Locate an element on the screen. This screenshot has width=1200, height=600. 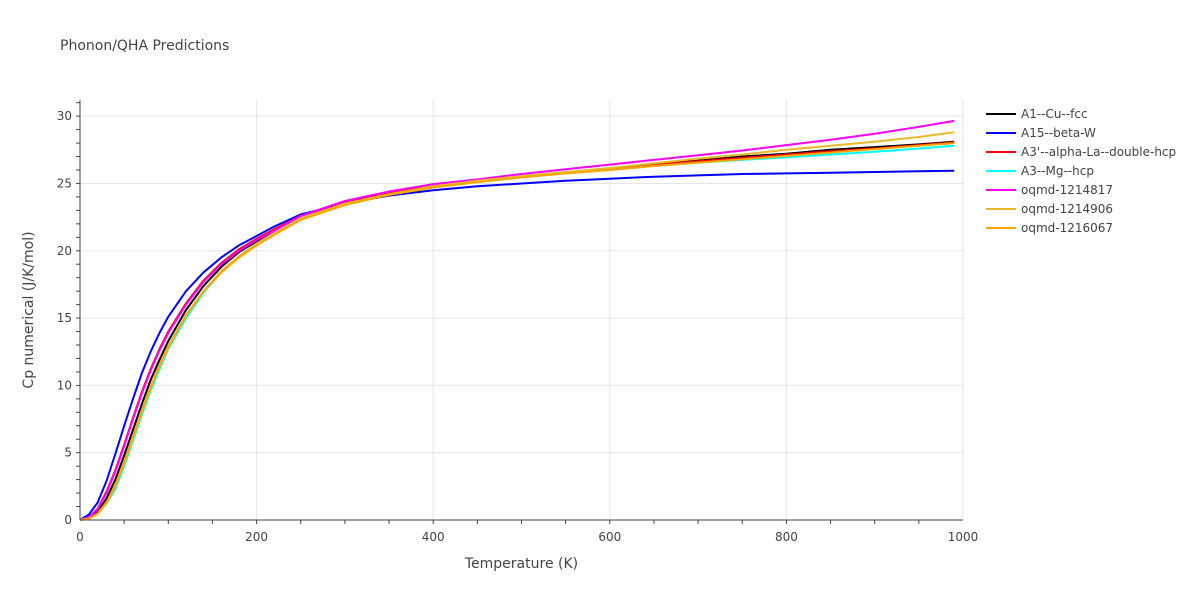
legend-label: oqmd-1214906 is located at coordinates (1067, 209).